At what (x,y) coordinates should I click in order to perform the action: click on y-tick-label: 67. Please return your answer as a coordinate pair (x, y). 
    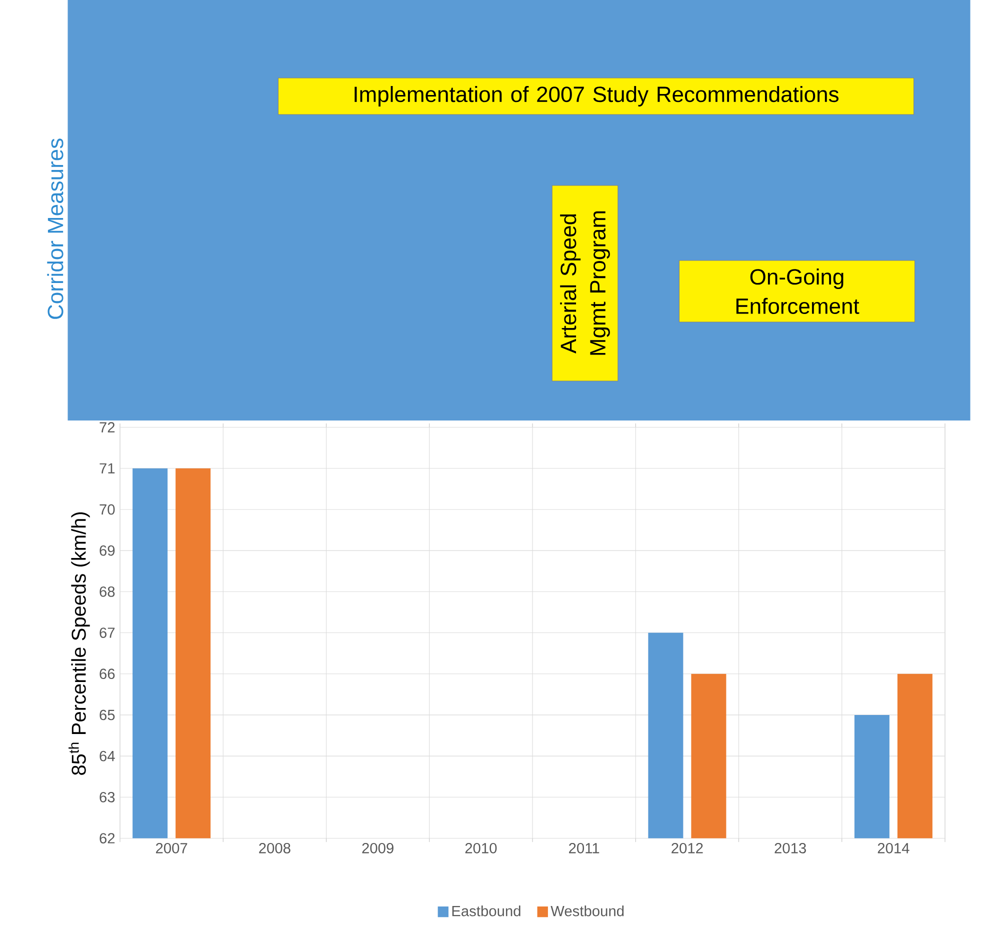
    Looking at the image, I should click on (107, 632).